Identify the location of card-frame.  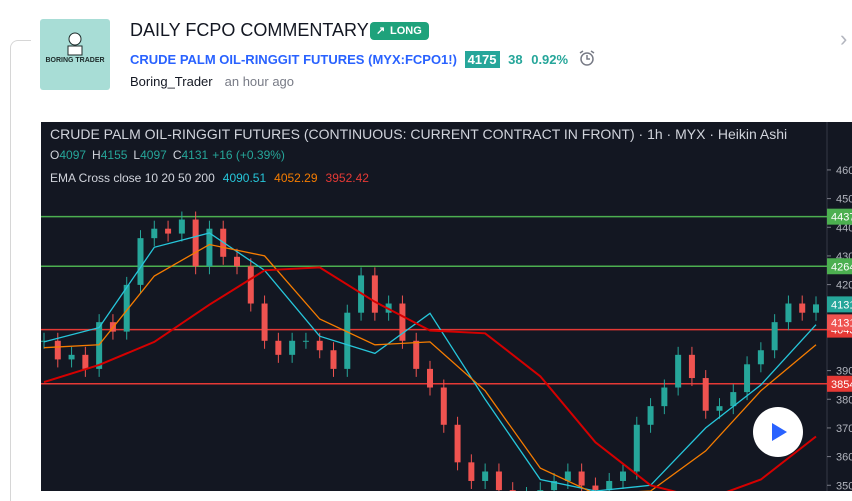
(20, 270).